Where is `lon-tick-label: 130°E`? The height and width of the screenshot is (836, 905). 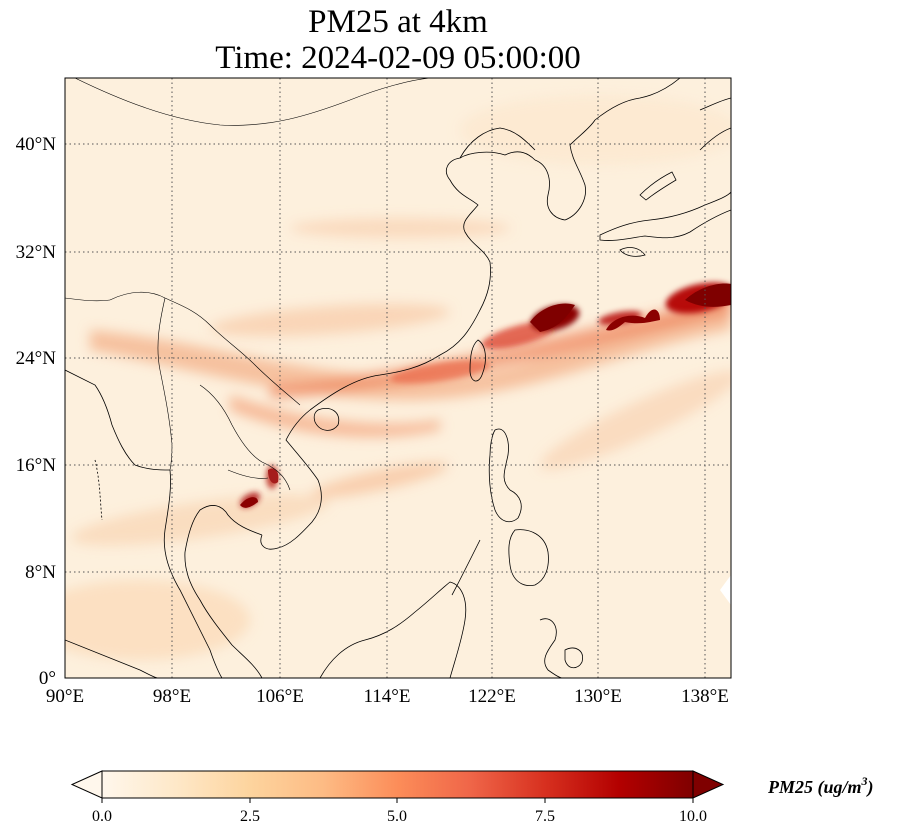 lon-tick-label: 130°E is located at coordinates (598, 696).